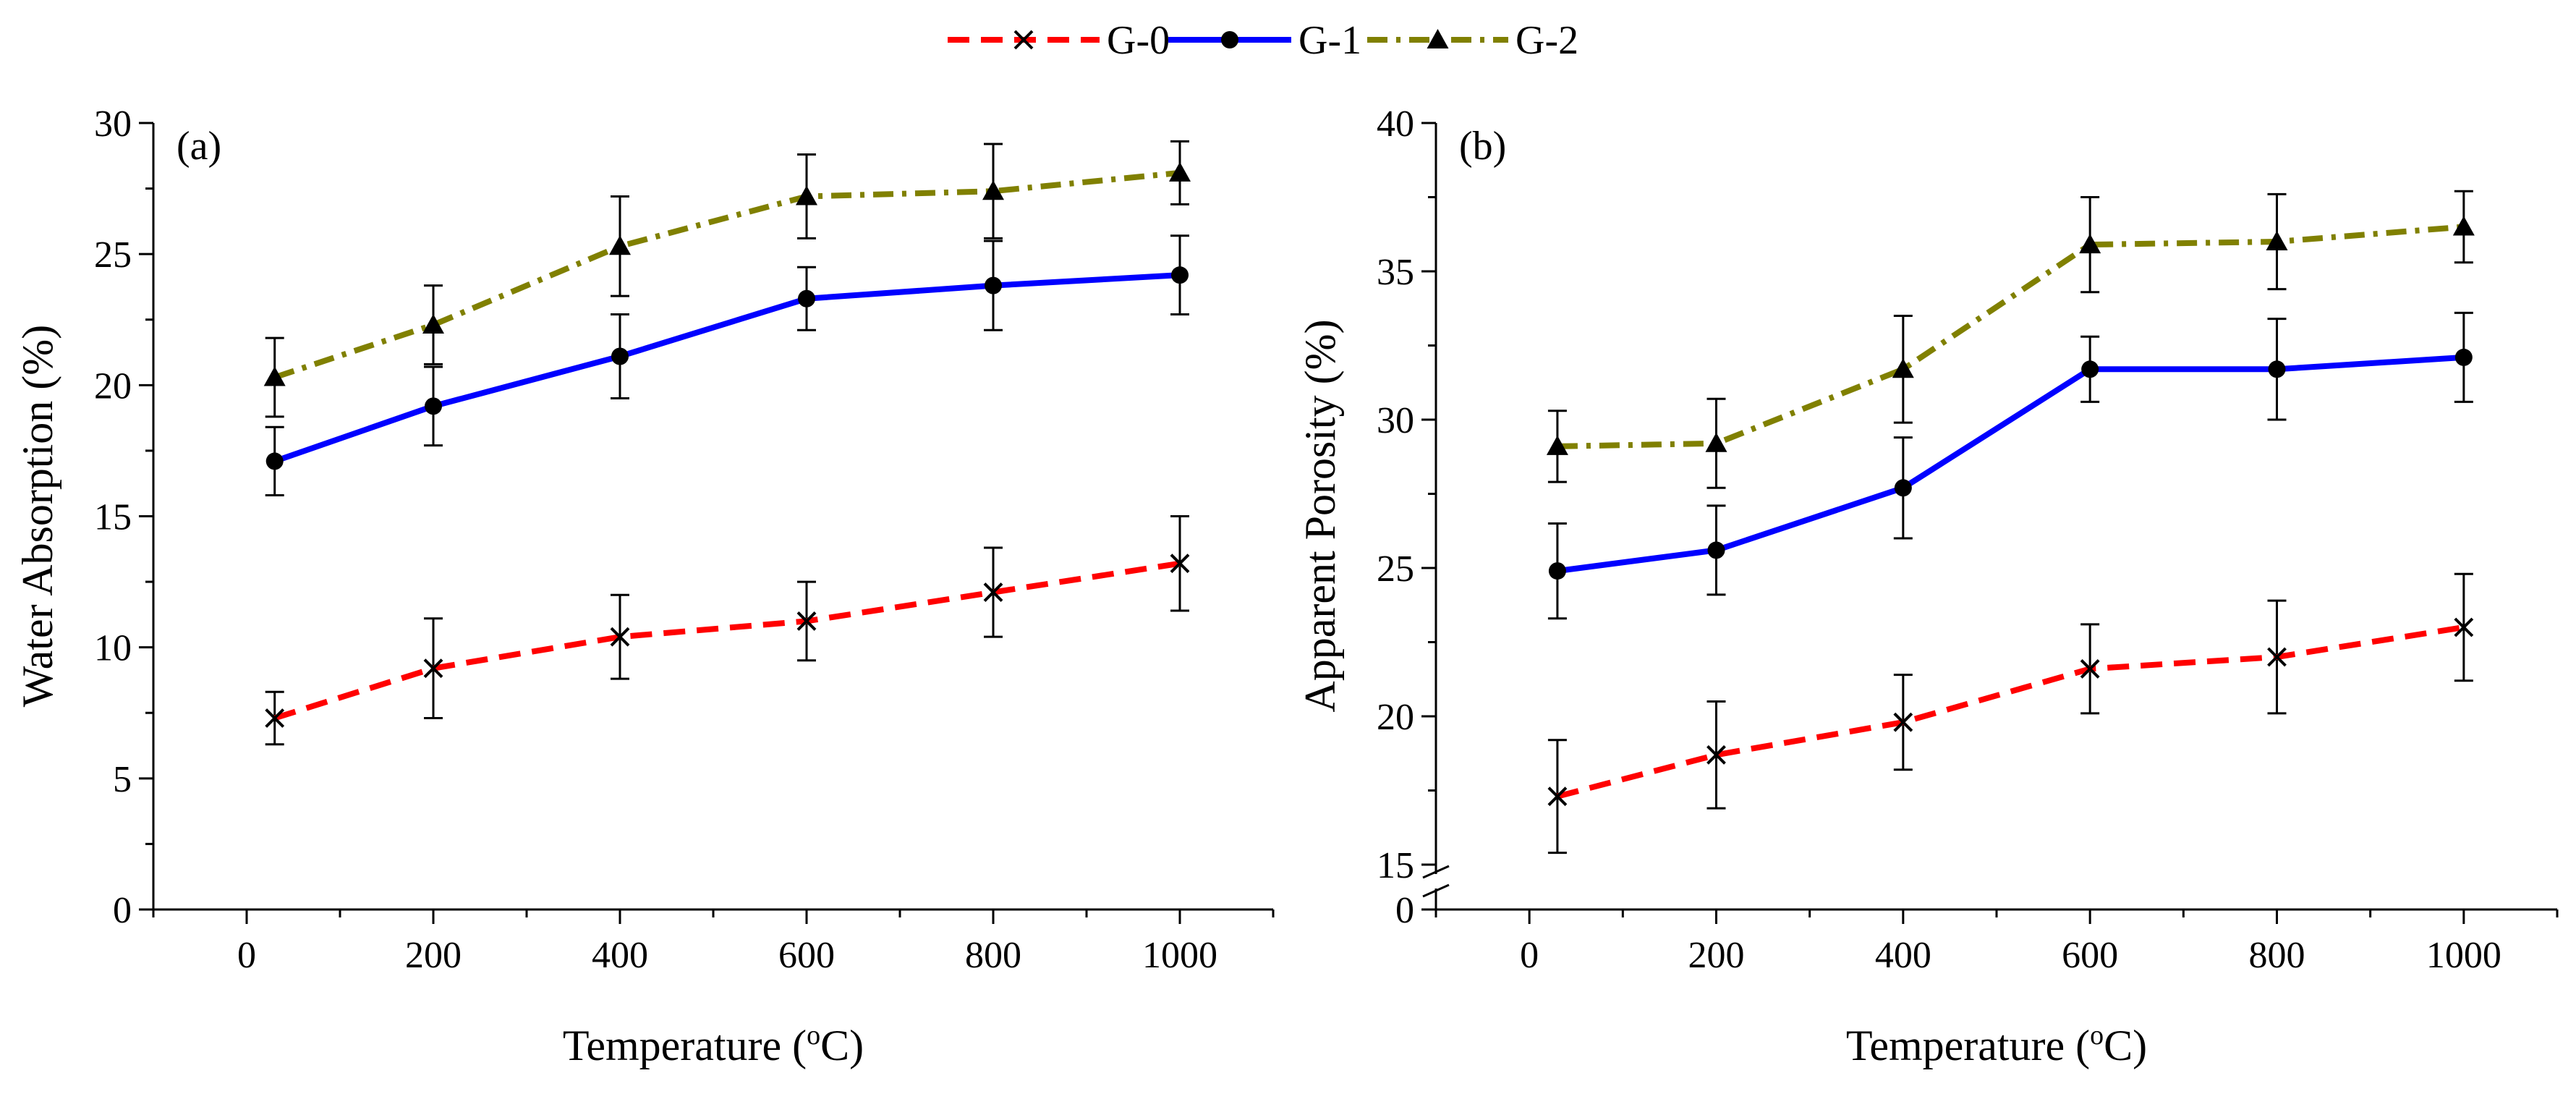  What do you see at coordinates (113, 517) in the screenshot?
I see `y-tick-label: 15` at bounding box center [113, 517].